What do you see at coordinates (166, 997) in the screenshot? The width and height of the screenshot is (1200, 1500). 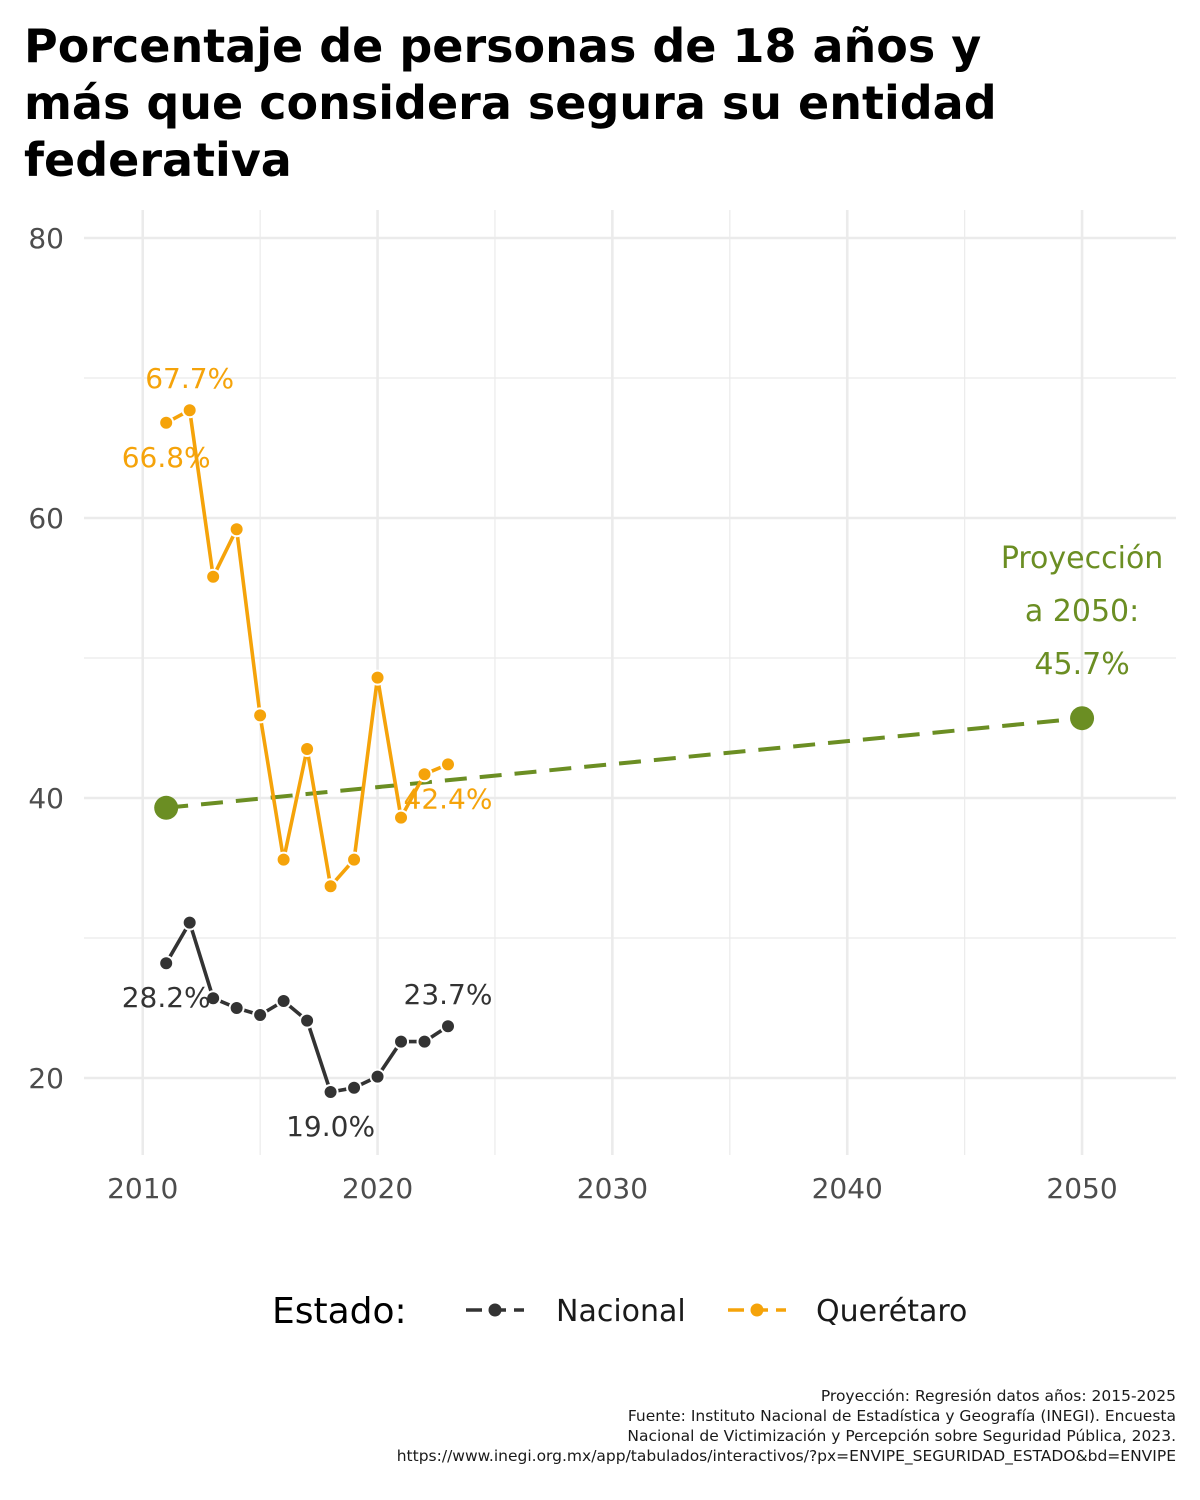 I see `data-label: 28.2%` at bounding box center [166, 997].